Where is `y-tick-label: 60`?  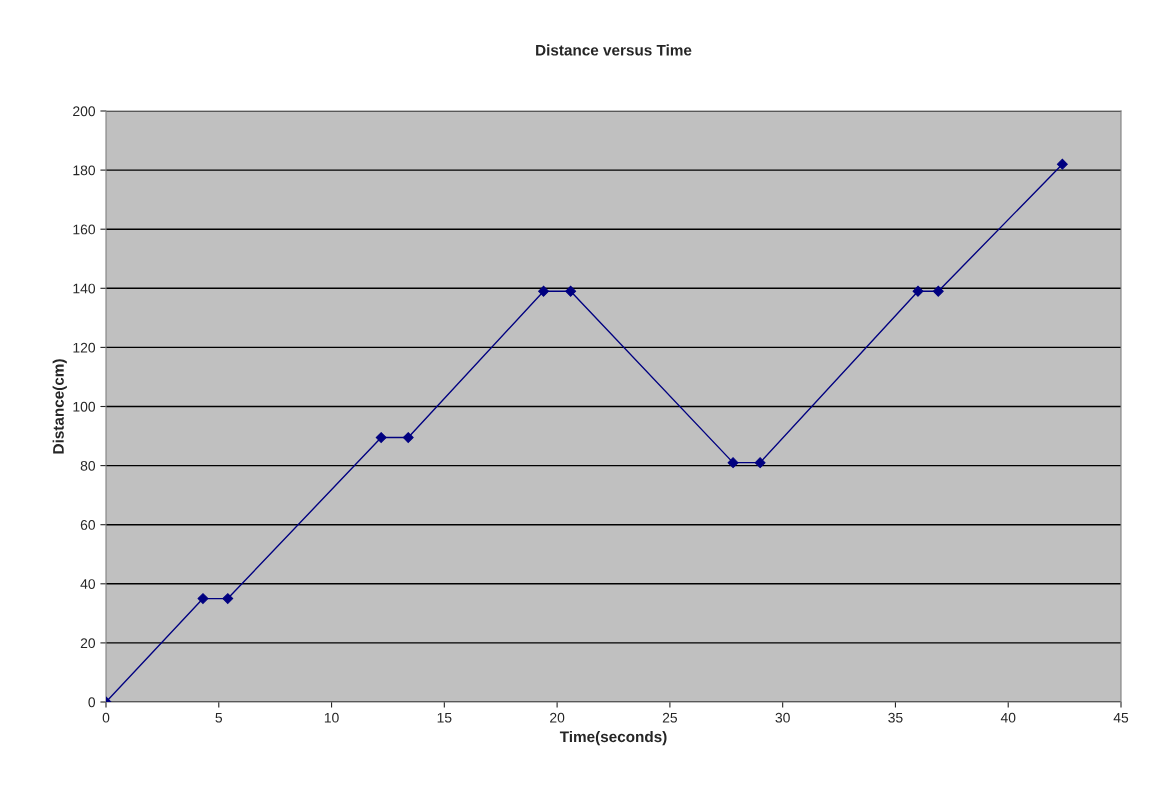
y-tick-label: 60 is located at coordinates (88, 525).